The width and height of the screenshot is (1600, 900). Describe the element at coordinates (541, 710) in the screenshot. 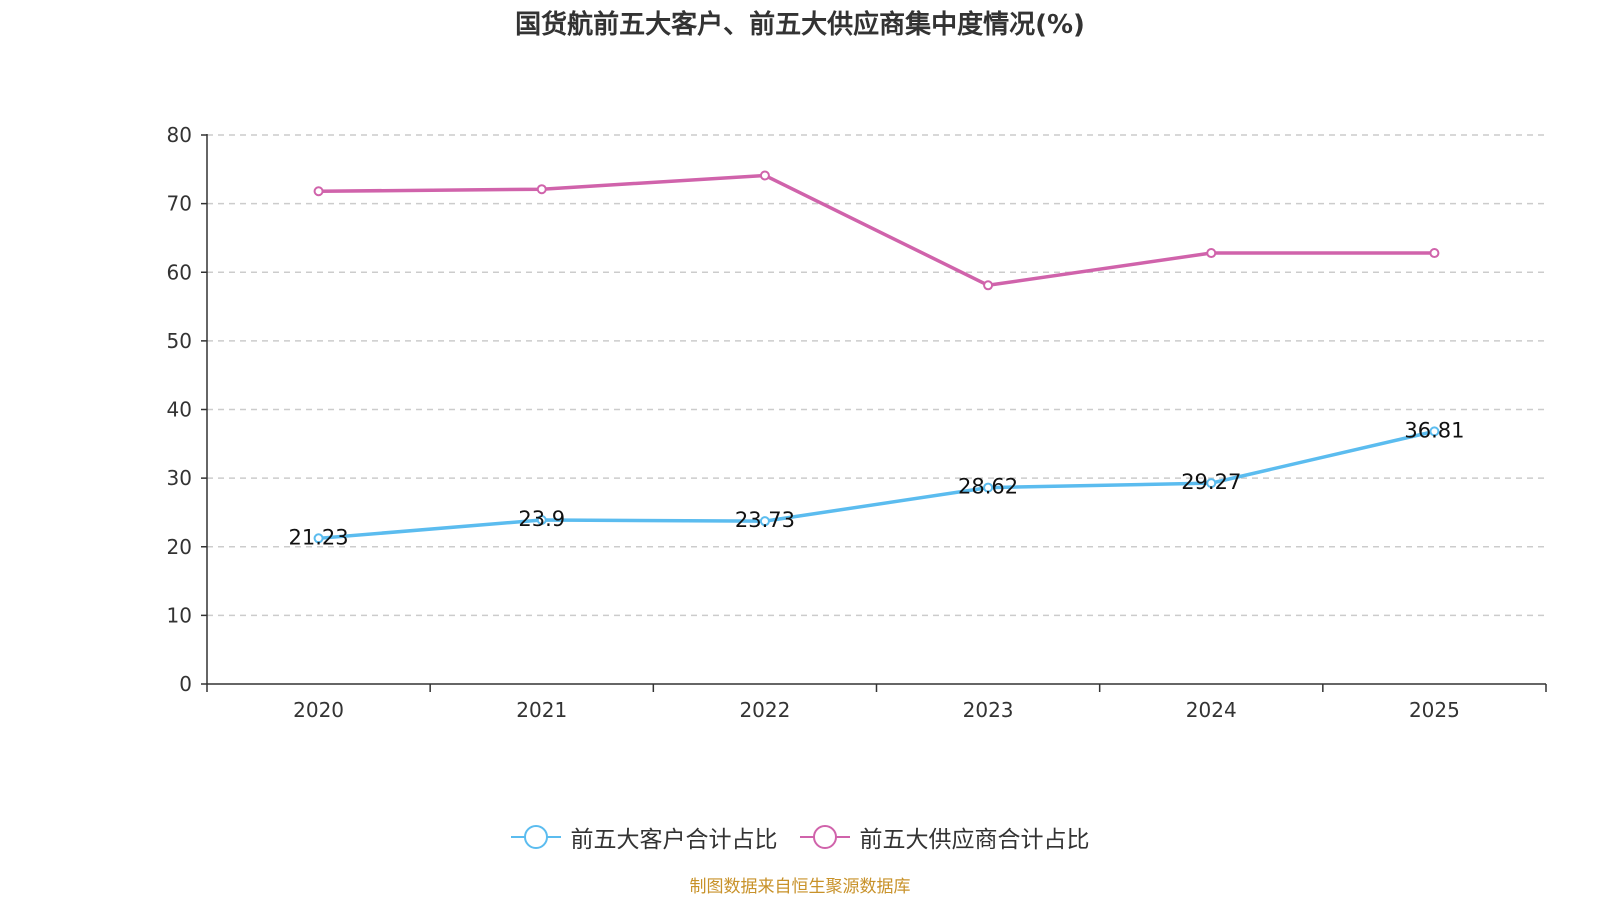

I see `x-tick-label: 2021` at that location.